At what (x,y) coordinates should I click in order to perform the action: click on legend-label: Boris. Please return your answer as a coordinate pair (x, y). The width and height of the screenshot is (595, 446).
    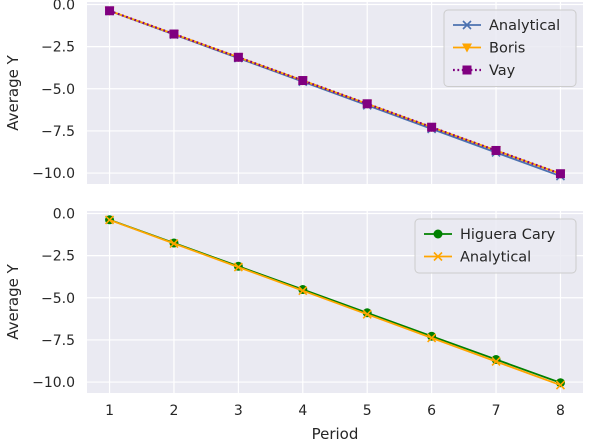
    Looking at the image, I should click on (507, 49).